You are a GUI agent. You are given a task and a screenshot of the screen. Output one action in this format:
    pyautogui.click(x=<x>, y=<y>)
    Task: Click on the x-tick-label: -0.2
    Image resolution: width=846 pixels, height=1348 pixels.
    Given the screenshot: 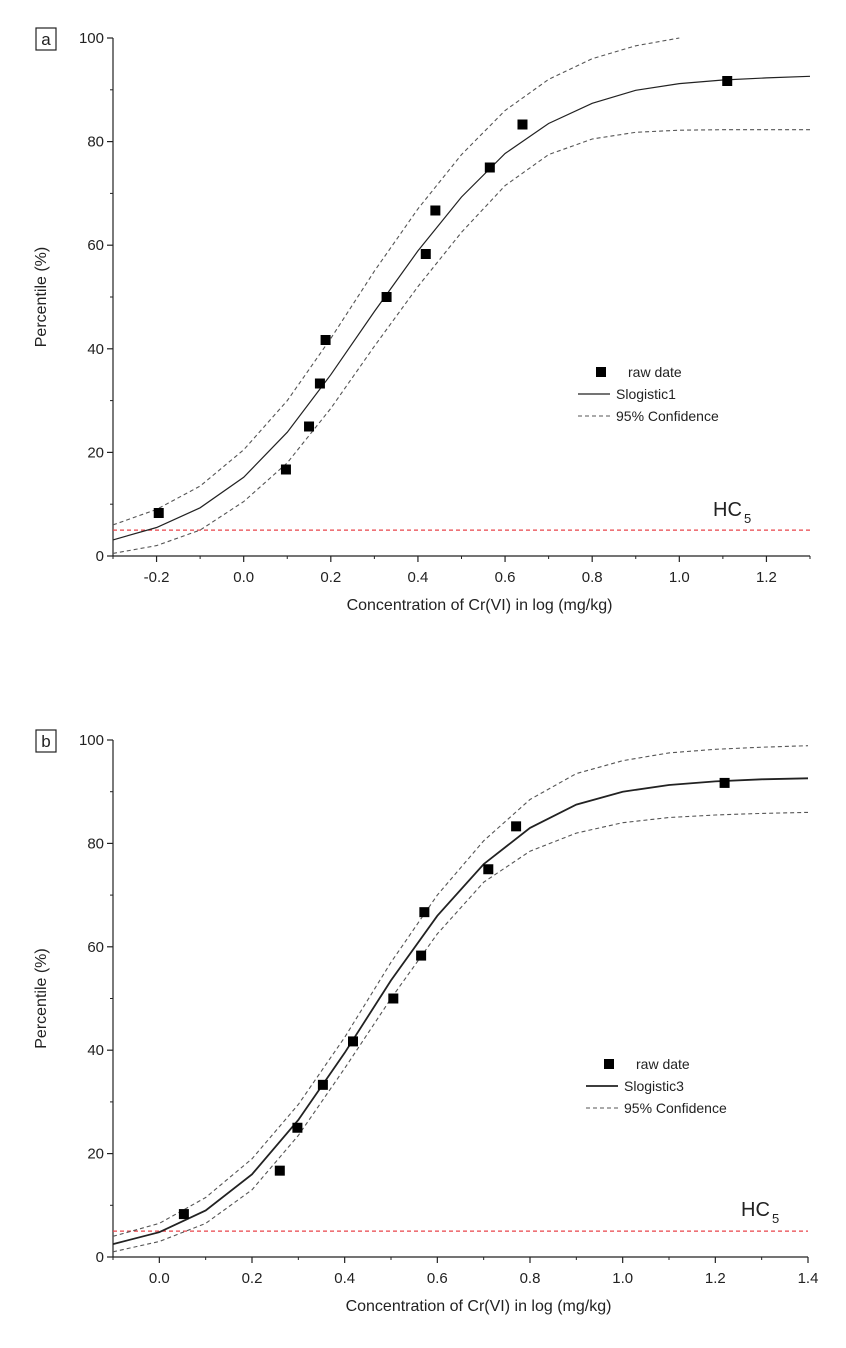 What is the action you would take?
    pyautogui.click(x=157, y=577)
    